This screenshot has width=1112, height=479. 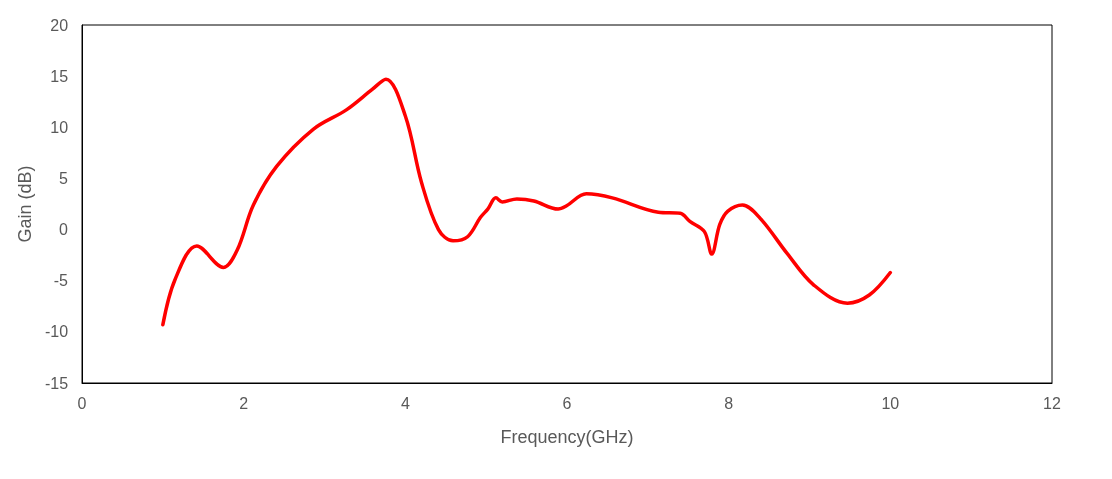 What do you see at coordinates (59, 76) in the screenshot?
I see `y-tick-label: 15` at bounding box center [59, 76].